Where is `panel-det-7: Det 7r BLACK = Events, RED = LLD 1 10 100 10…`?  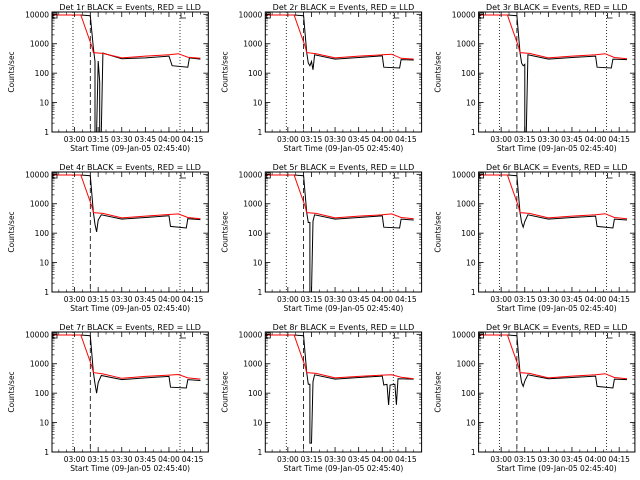 panel-det-7: Det 7r BLACK = Events, RED = LLD 1 10 100 10… is located at coordinates (108, 398).